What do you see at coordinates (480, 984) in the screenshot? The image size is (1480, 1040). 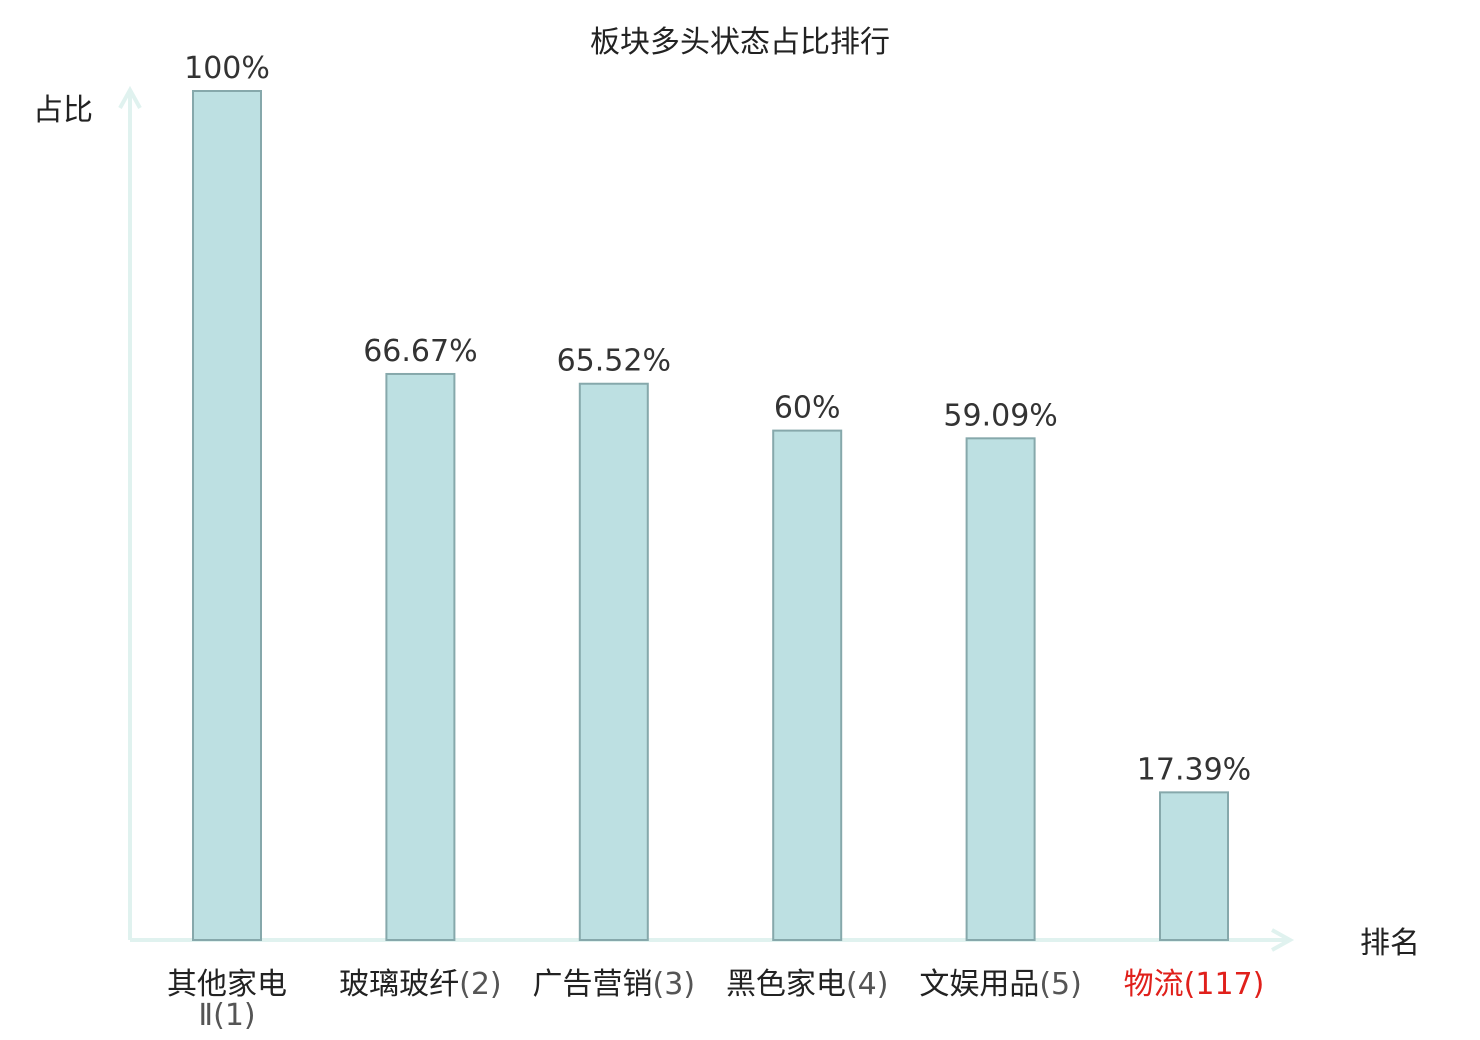 I see `category-rank-2: (2)` at bounding box center [480, 984].